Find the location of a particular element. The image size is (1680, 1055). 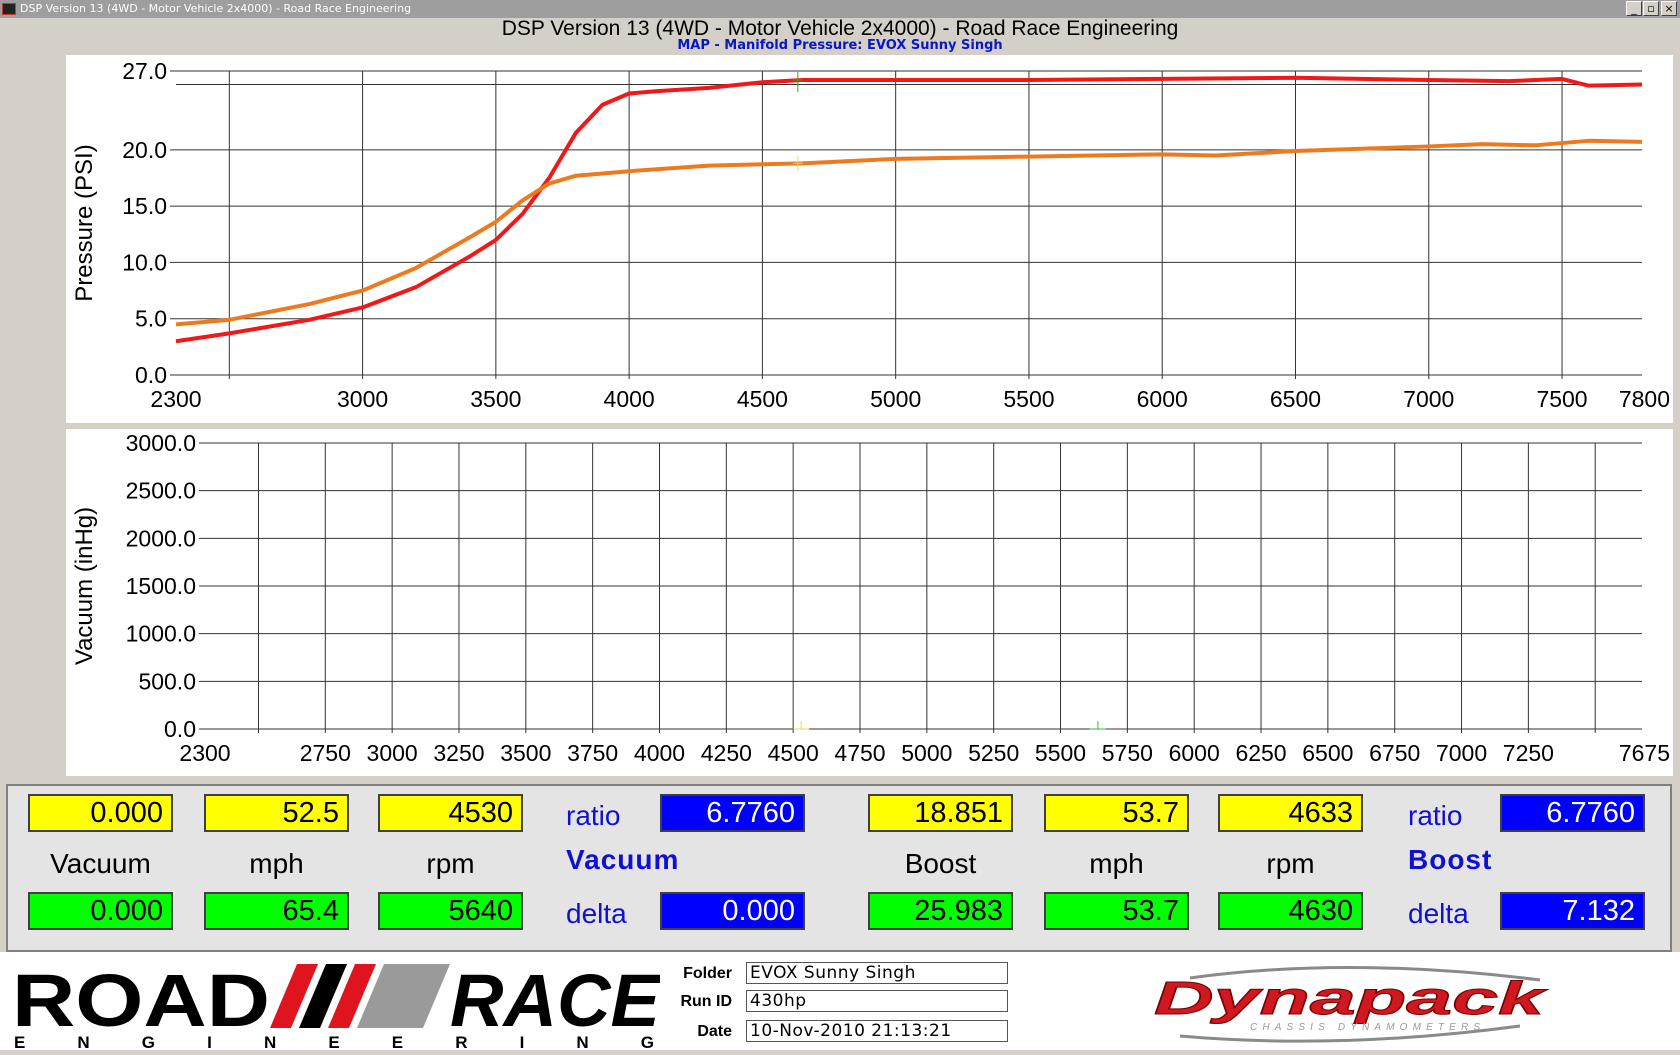

app-icon is located at coordinates (9, 9).